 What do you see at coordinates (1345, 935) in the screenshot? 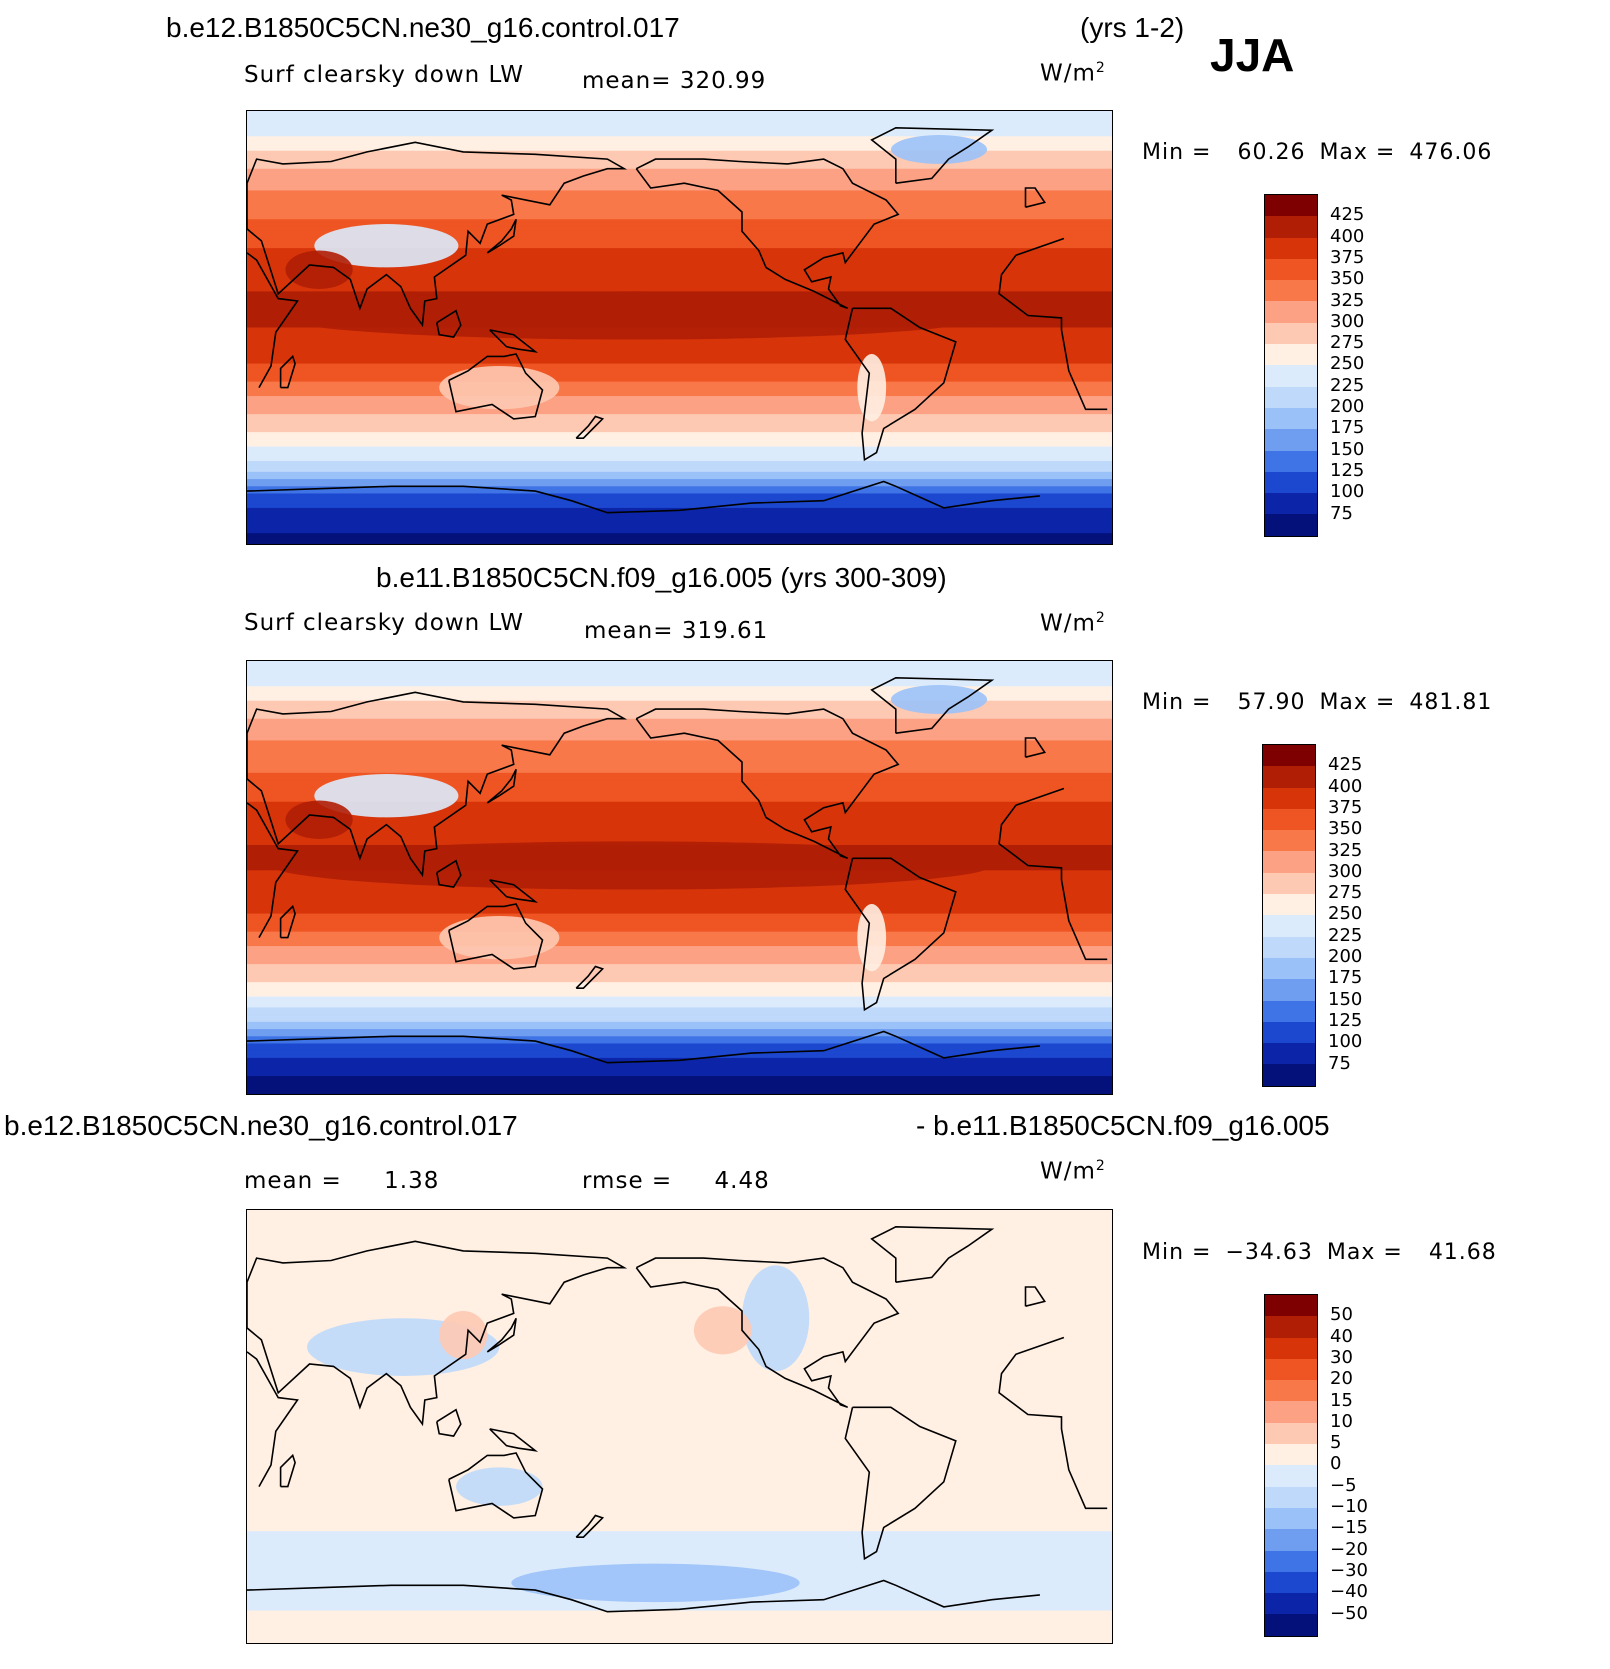
I see `colorbar-tick-label: 225` at bounding box center [1345, 935].